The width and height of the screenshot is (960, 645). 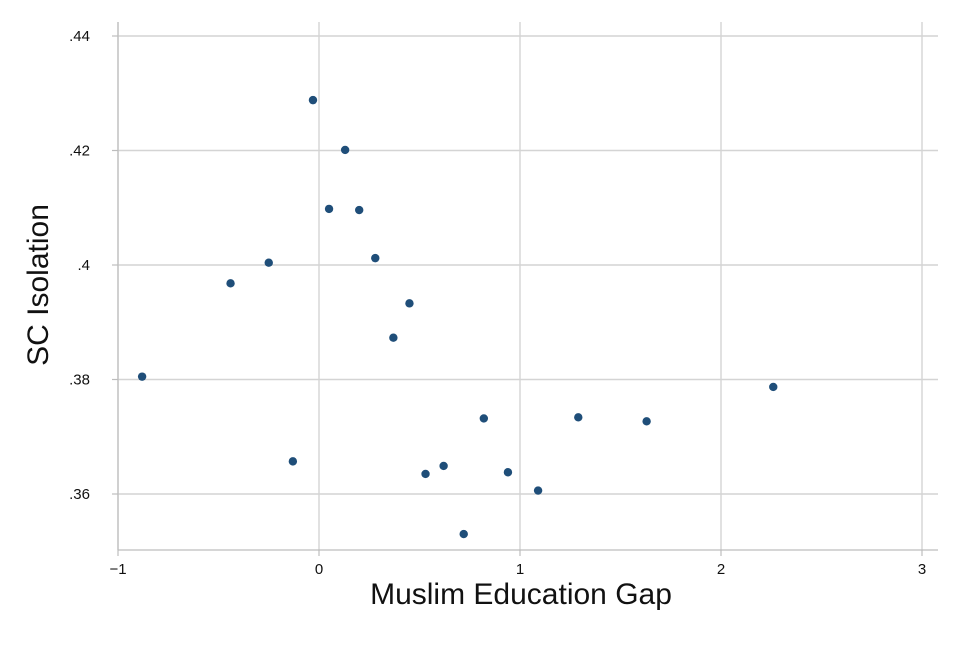 I want to click on y-tick-label: .38, so click(x=79, y=380).